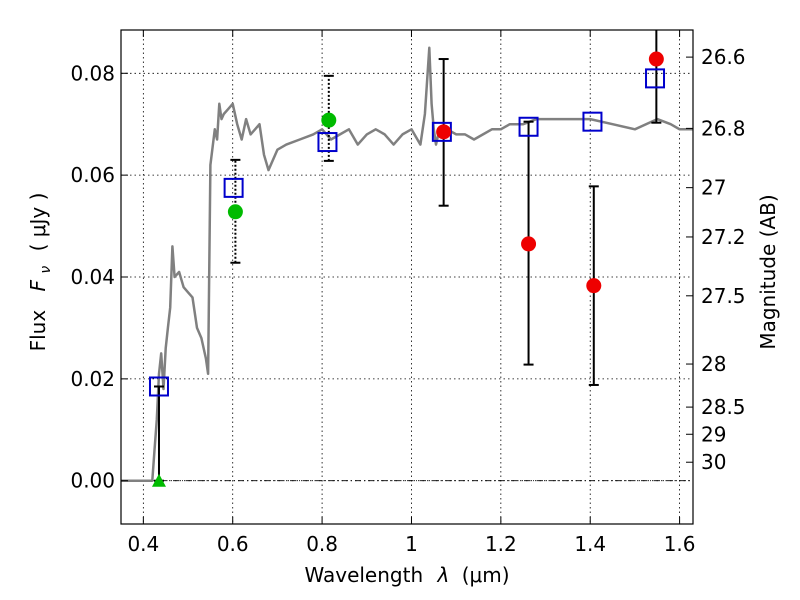 Image resolution: width=800 pixels, height=600 pixels. Describe the element at coordinates (363, 575) in the screenshot. I see `x-axis-label-text: Wavelength` at that location.